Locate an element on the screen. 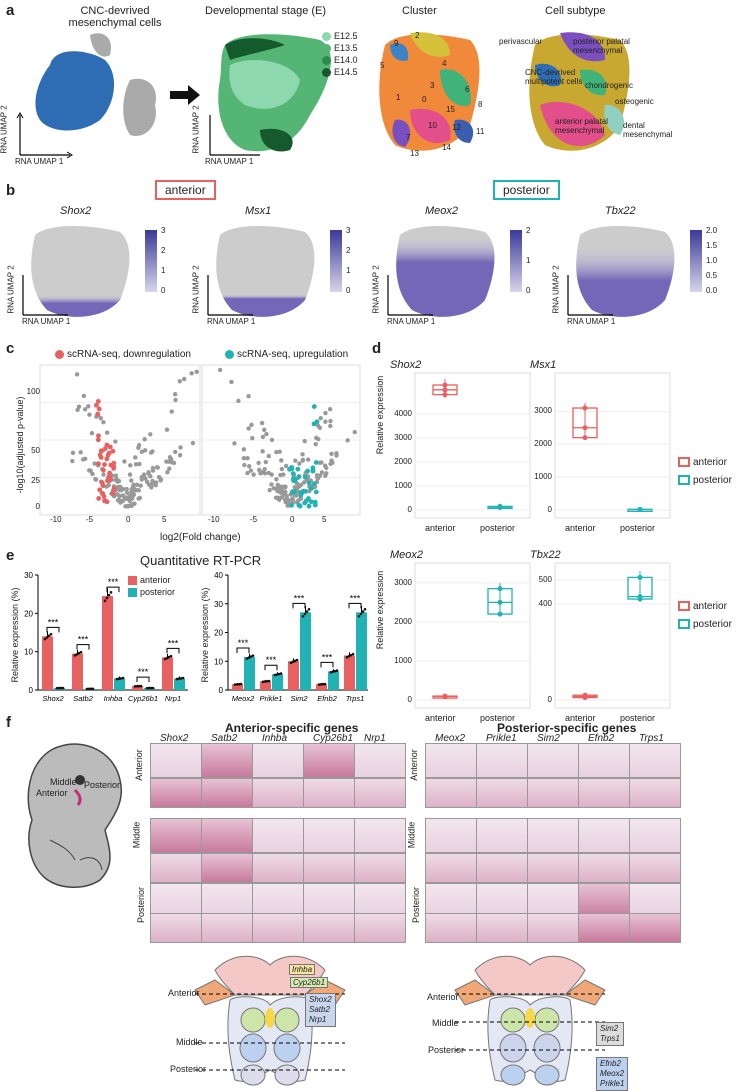 The width and height of the screenshot is (740, 1091). feature-axis-lines is located at coordinates (590, 295).